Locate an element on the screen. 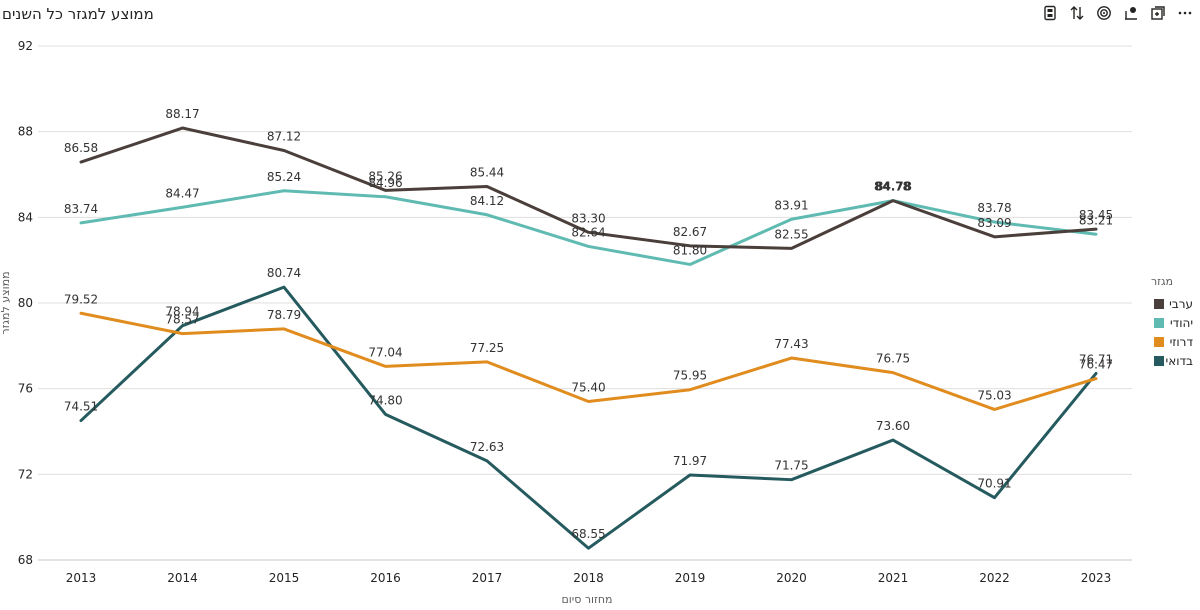 The width and height of the screenshot is (1200, 610). chart-title: ממוצע למגזר כל השנים is located at coordinates (78, 14).